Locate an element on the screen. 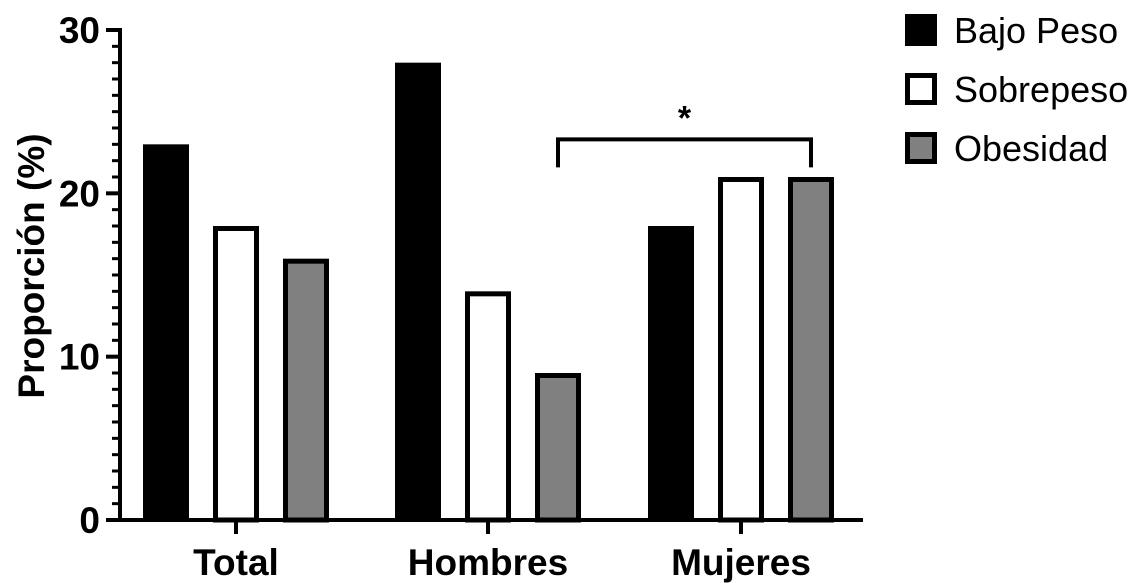 Image resolution: width=1146 pixels, height=583 pixels. y-tick-label: 20 is located at coordinates (79, 193).